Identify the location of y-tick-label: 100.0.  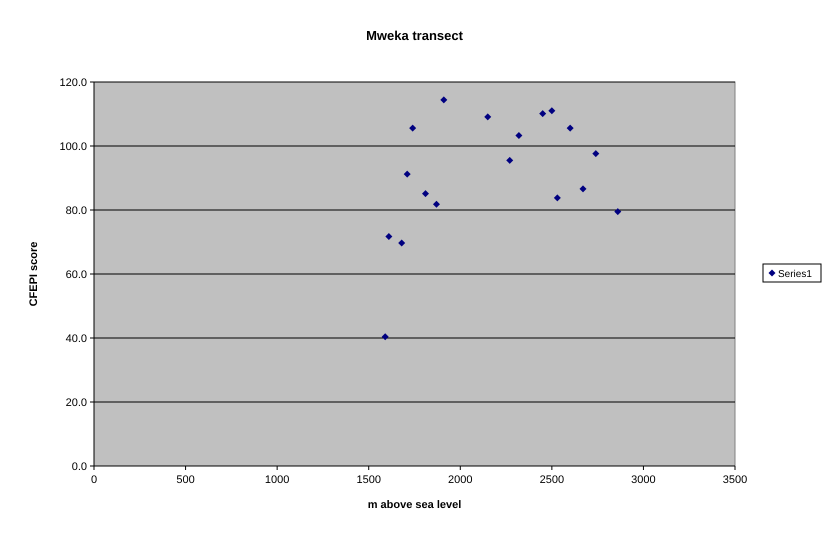
(73, 147).